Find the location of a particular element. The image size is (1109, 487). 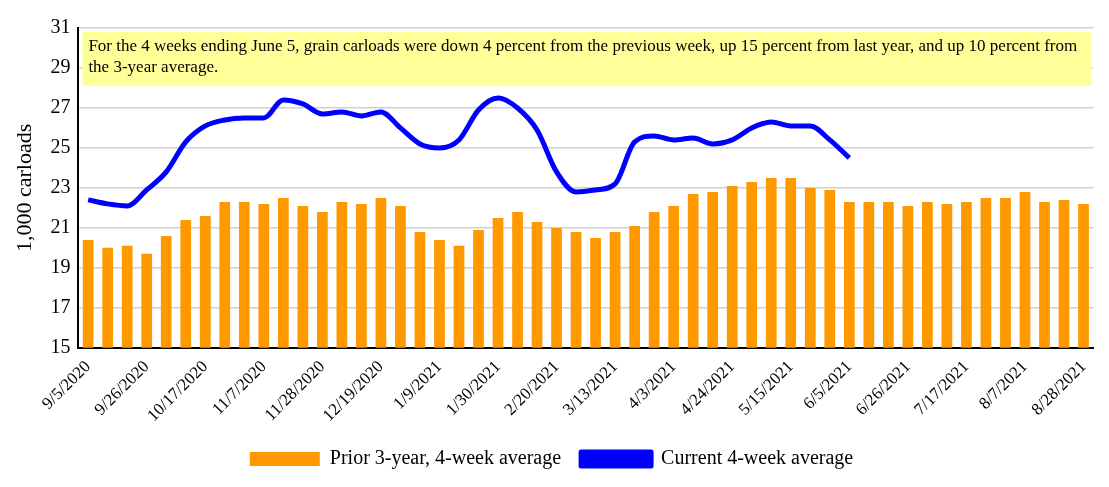

y-tick-label: 19 is located at coordinates (60, 266).